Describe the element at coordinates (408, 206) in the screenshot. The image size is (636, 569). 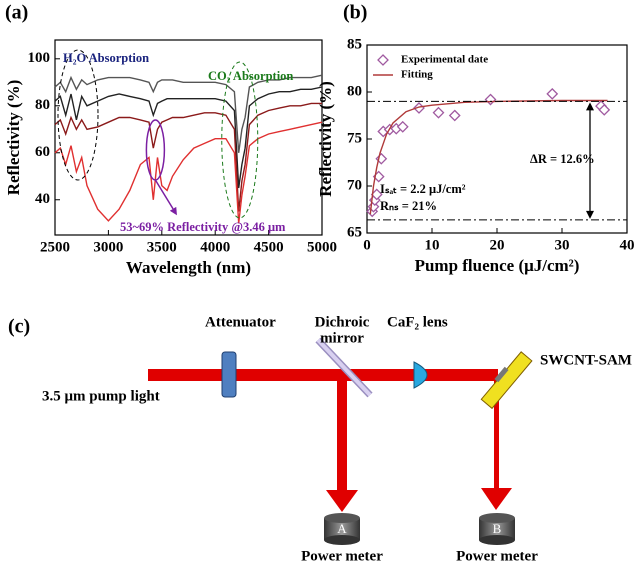
I see `annotation: Rₙₛ = 21%` at that location.